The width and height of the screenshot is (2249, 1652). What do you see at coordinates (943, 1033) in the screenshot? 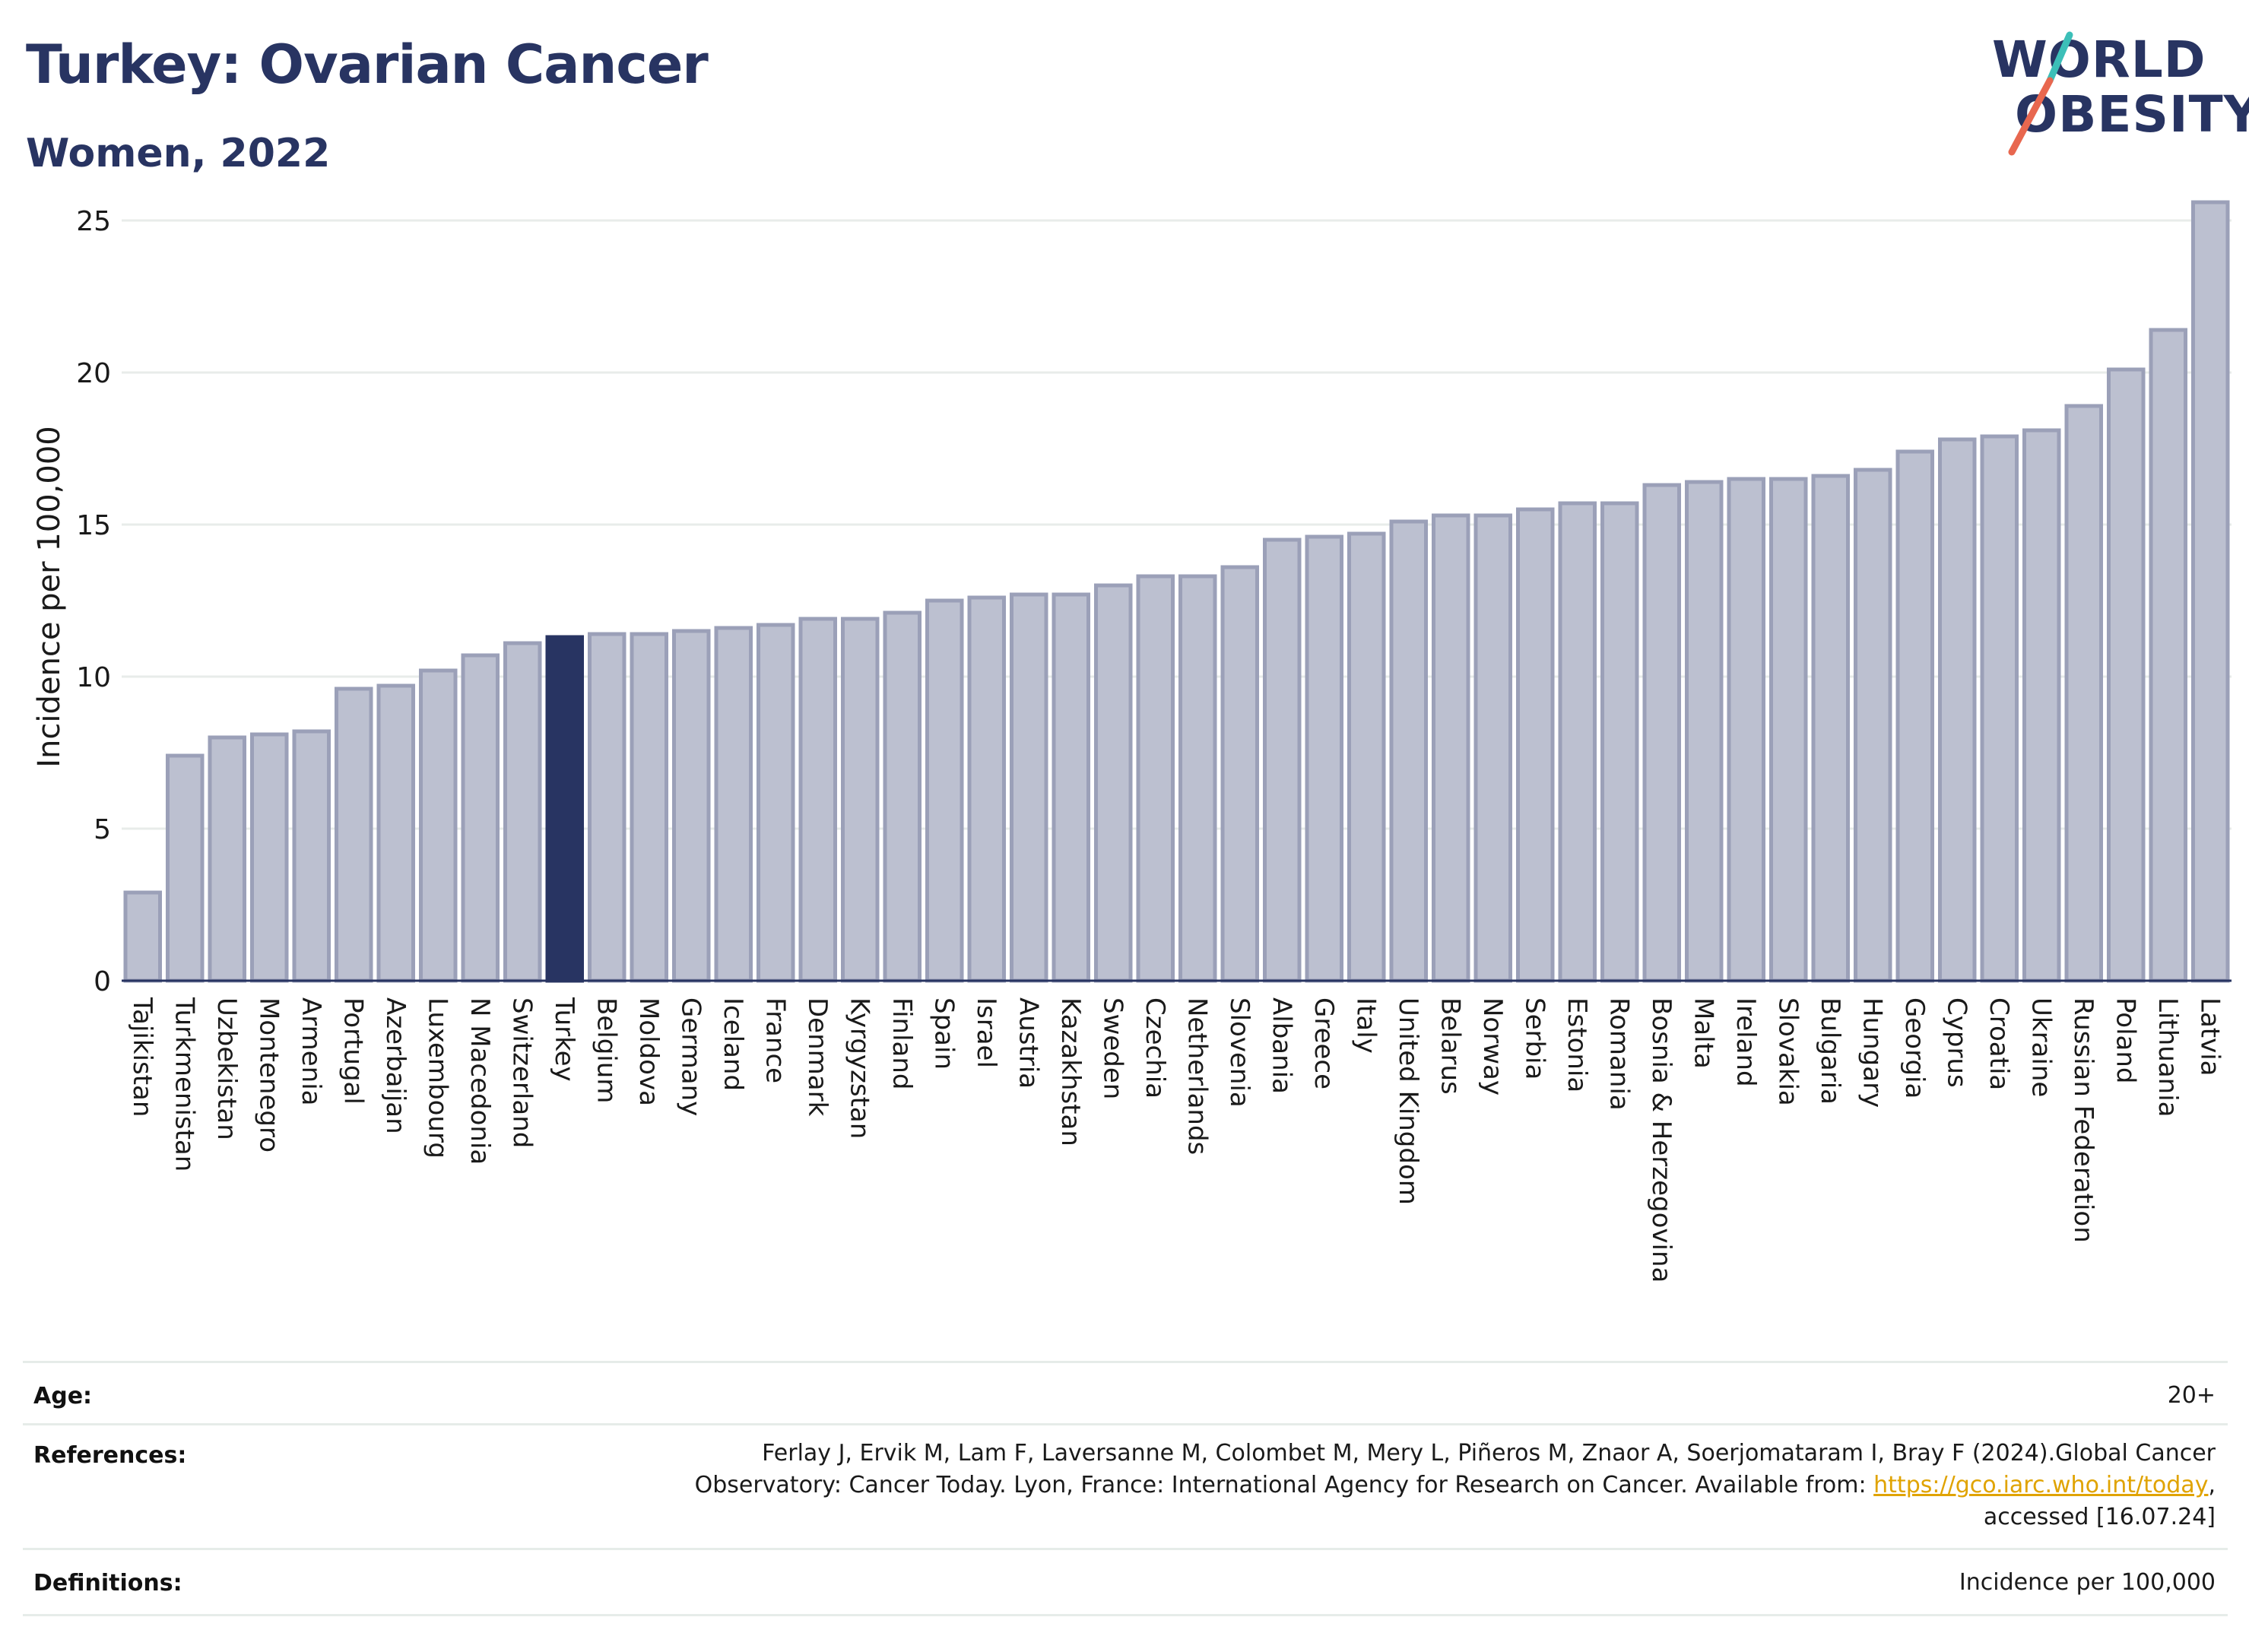
I see `x-tick-label: Spain` at bounding box center [943, 1033].